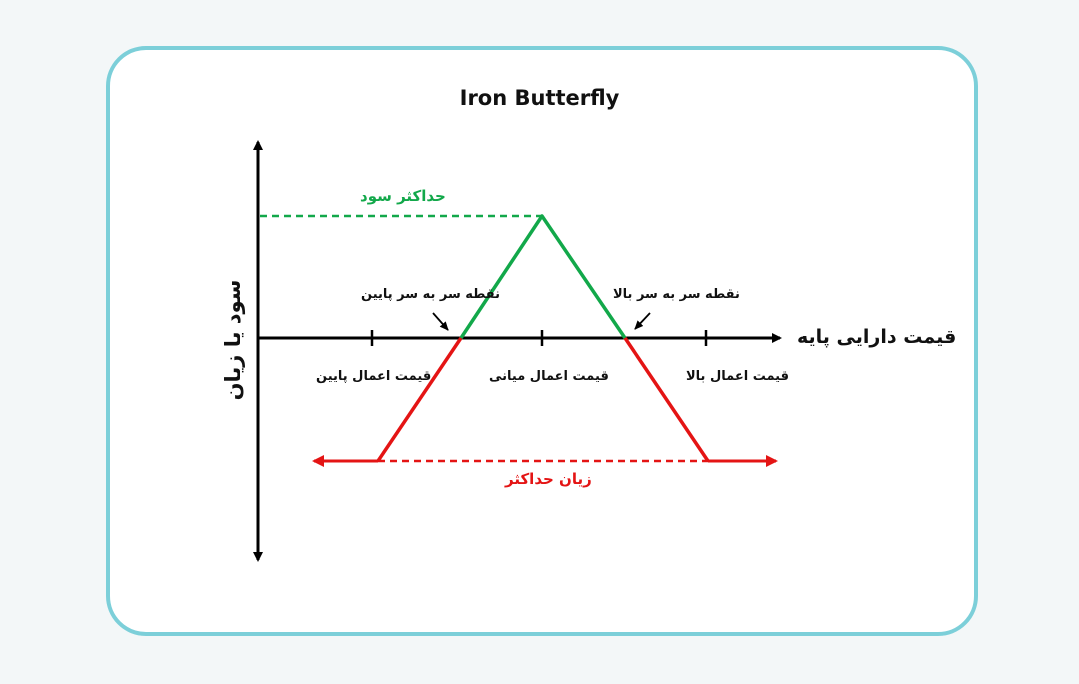  Describe the element at coordinates (403, 196) in the screenshot. I see `max-profit-label: حداکثر سود` at that location.